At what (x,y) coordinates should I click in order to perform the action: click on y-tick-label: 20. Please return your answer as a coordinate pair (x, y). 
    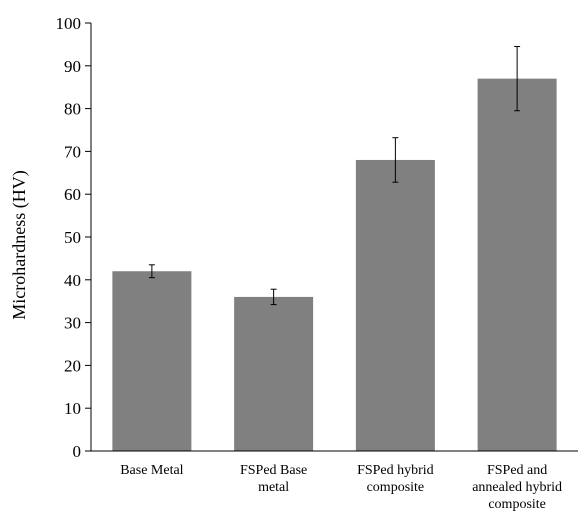
    Looking at the image, I should click on (72, 365).